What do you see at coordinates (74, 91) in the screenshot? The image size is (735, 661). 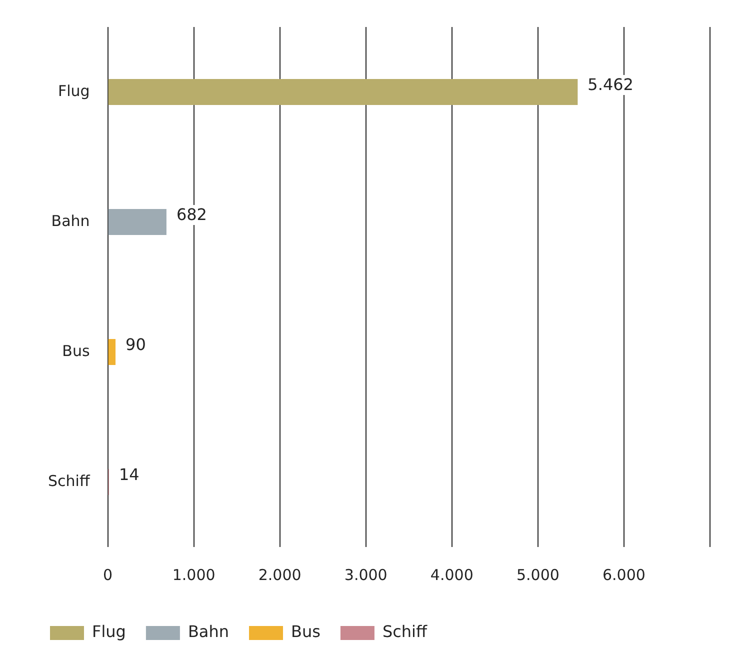 I see `y-tick-label: Flug` at bounding box center [74, 91].